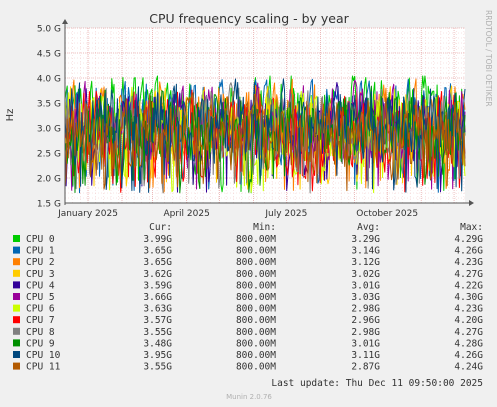  I want to click on legend-value-avg: 3.29G, so click(365, 239).